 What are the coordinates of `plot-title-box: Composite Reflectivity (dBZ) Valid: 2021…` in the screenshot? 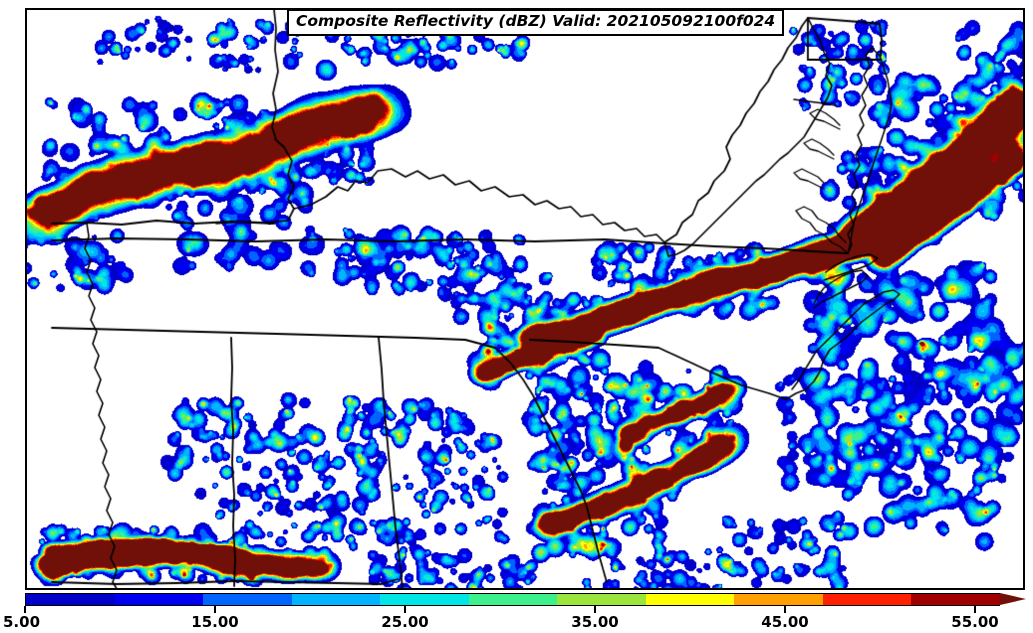 It's located at (536, 22).